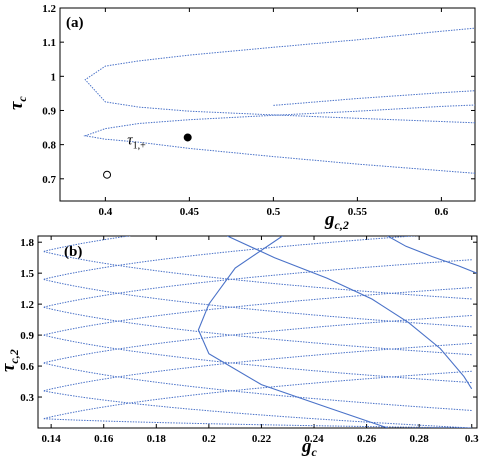  Describe the element at coordinates (420, 439) in the screenshot. I see `panel-b-xtick-label: 0.28` at that location.